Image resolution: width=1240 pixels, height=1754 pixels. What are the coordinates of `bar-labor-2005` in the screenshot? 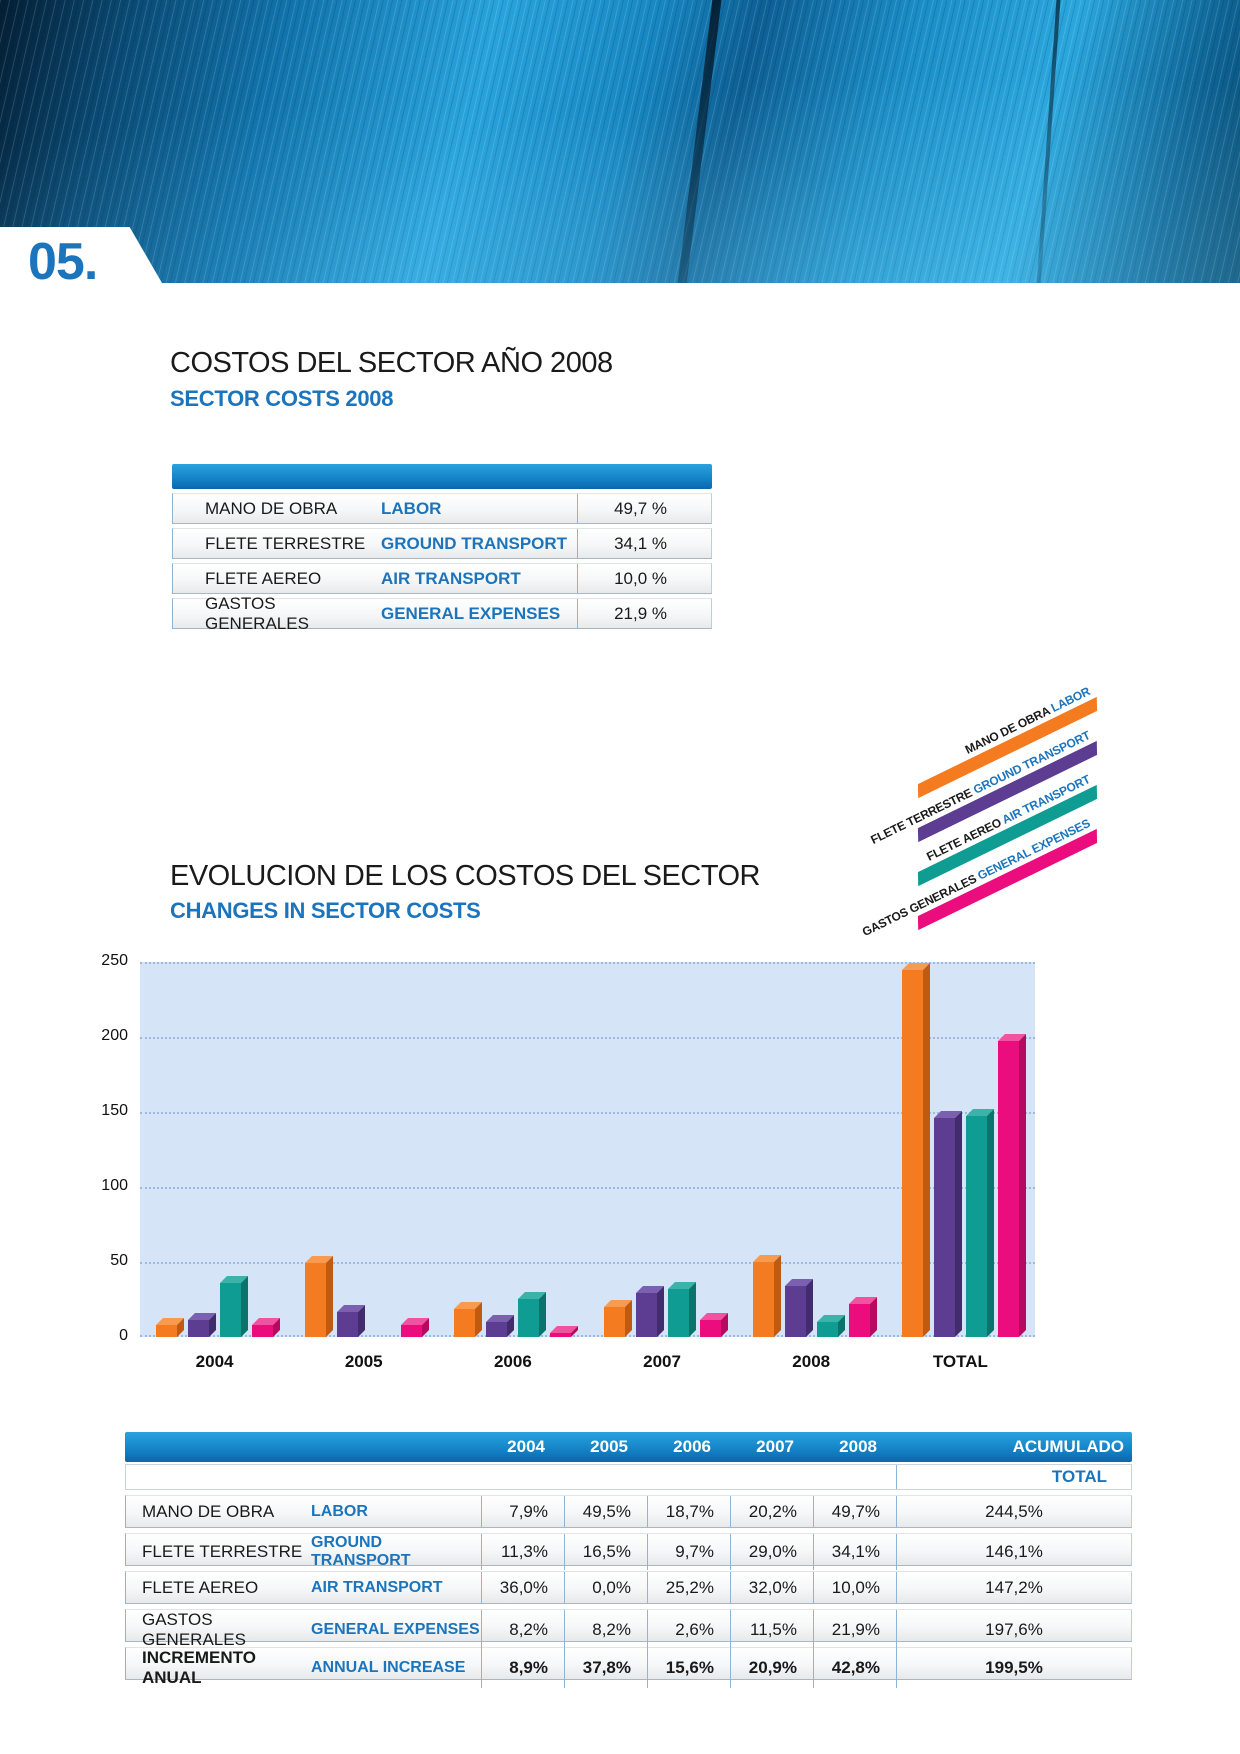 It's located at (316, 1300).